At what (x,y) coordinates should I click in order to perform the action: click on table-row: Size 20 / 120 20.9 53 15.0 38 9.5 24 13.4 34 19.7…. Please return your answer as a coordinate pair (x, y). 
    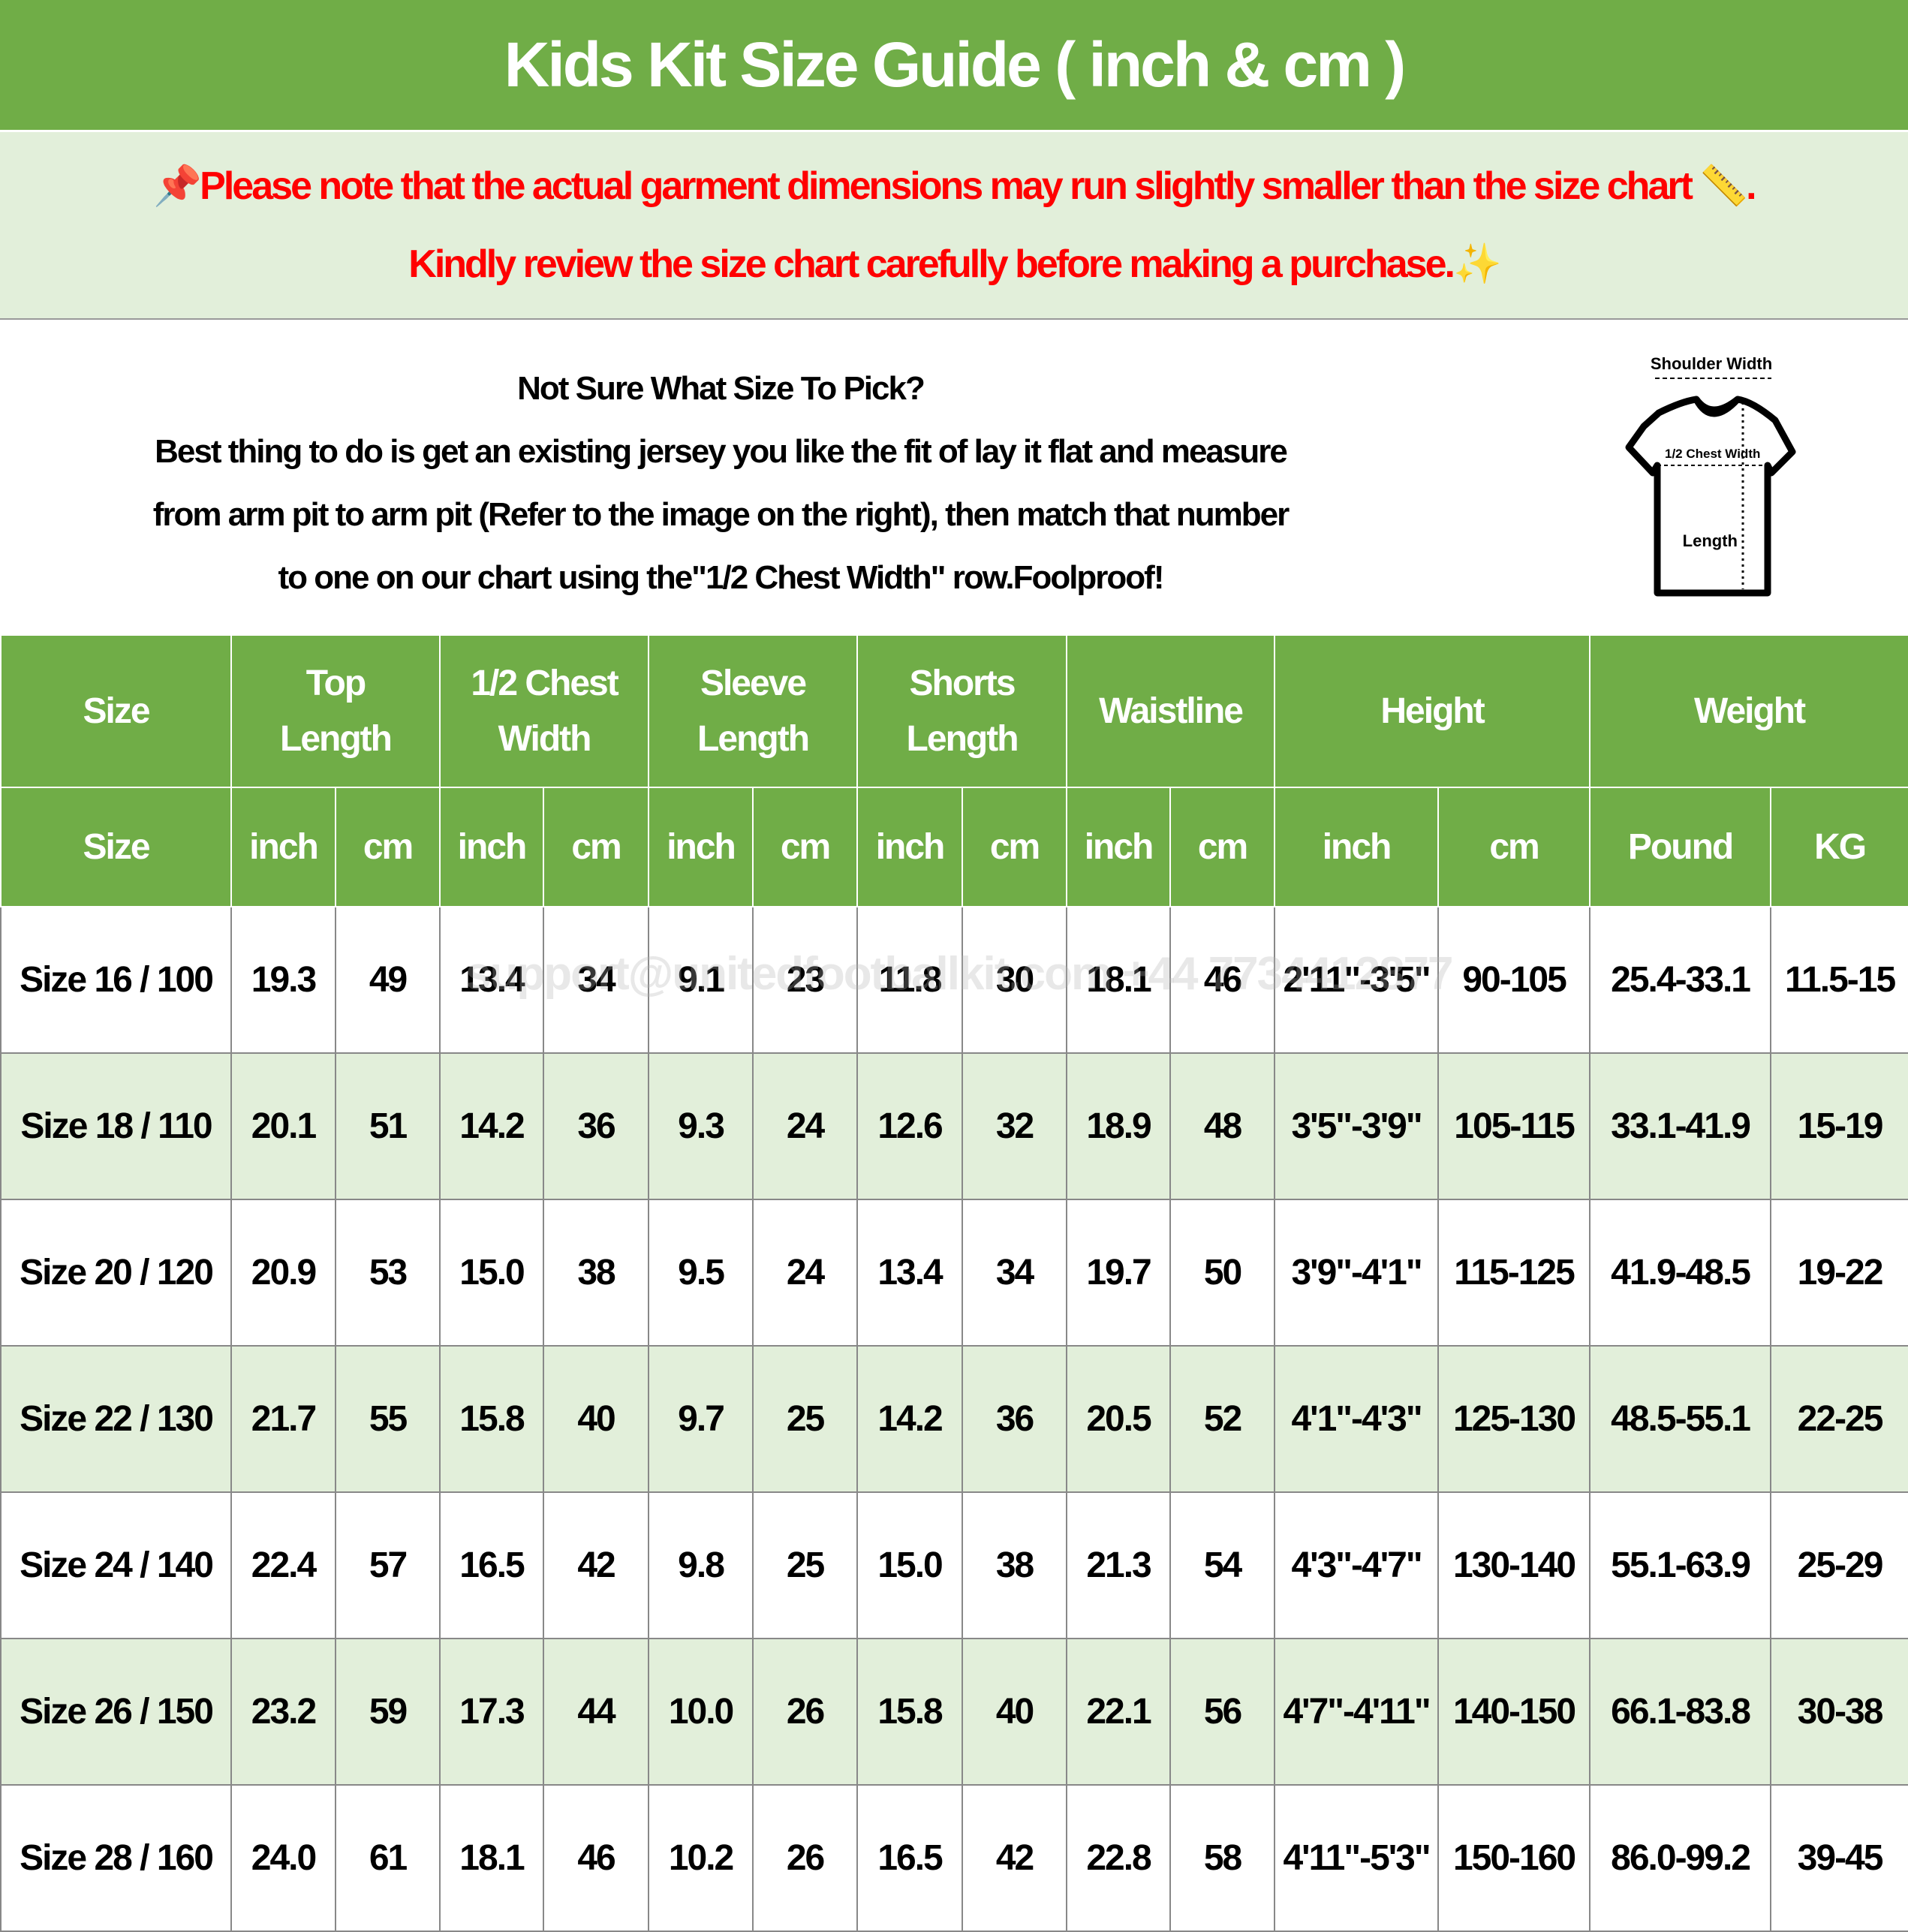
    Looking at the image, I should click on (954, 1273).